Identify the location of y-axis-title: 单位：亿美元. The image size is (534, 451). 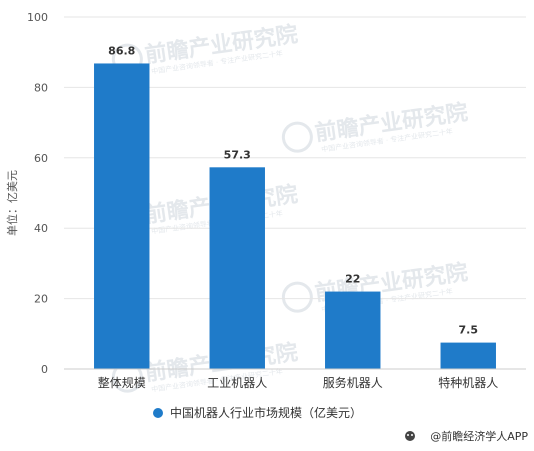
(12, 203).